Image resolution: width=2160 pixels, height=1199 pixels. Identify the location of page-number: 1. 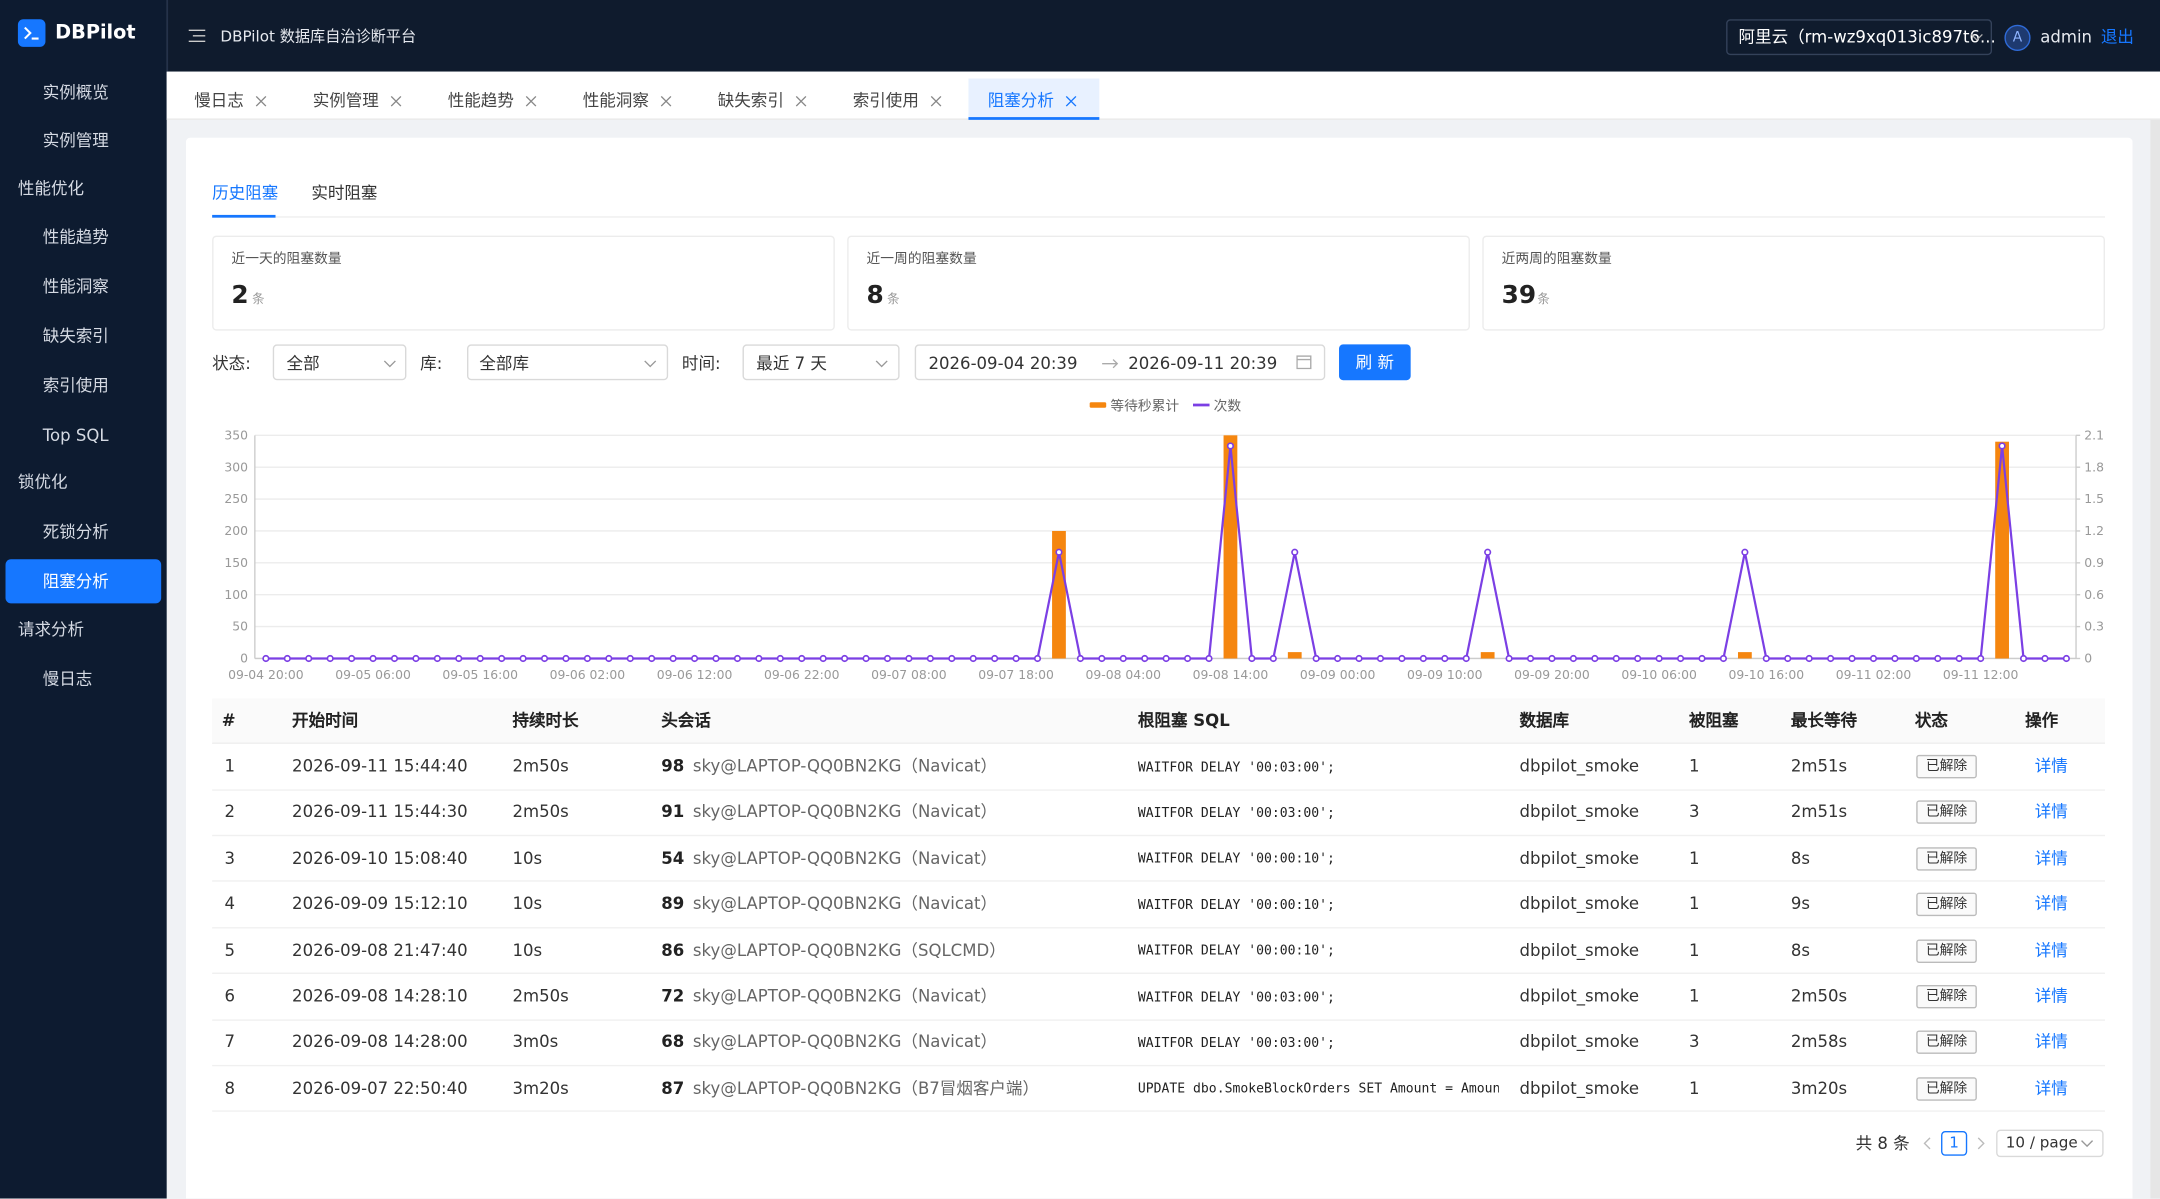
(1954, 1143).